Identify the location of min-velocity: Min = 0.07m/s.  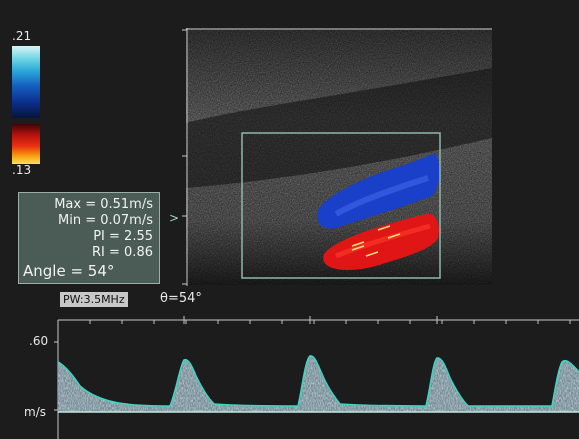
(105, 220).